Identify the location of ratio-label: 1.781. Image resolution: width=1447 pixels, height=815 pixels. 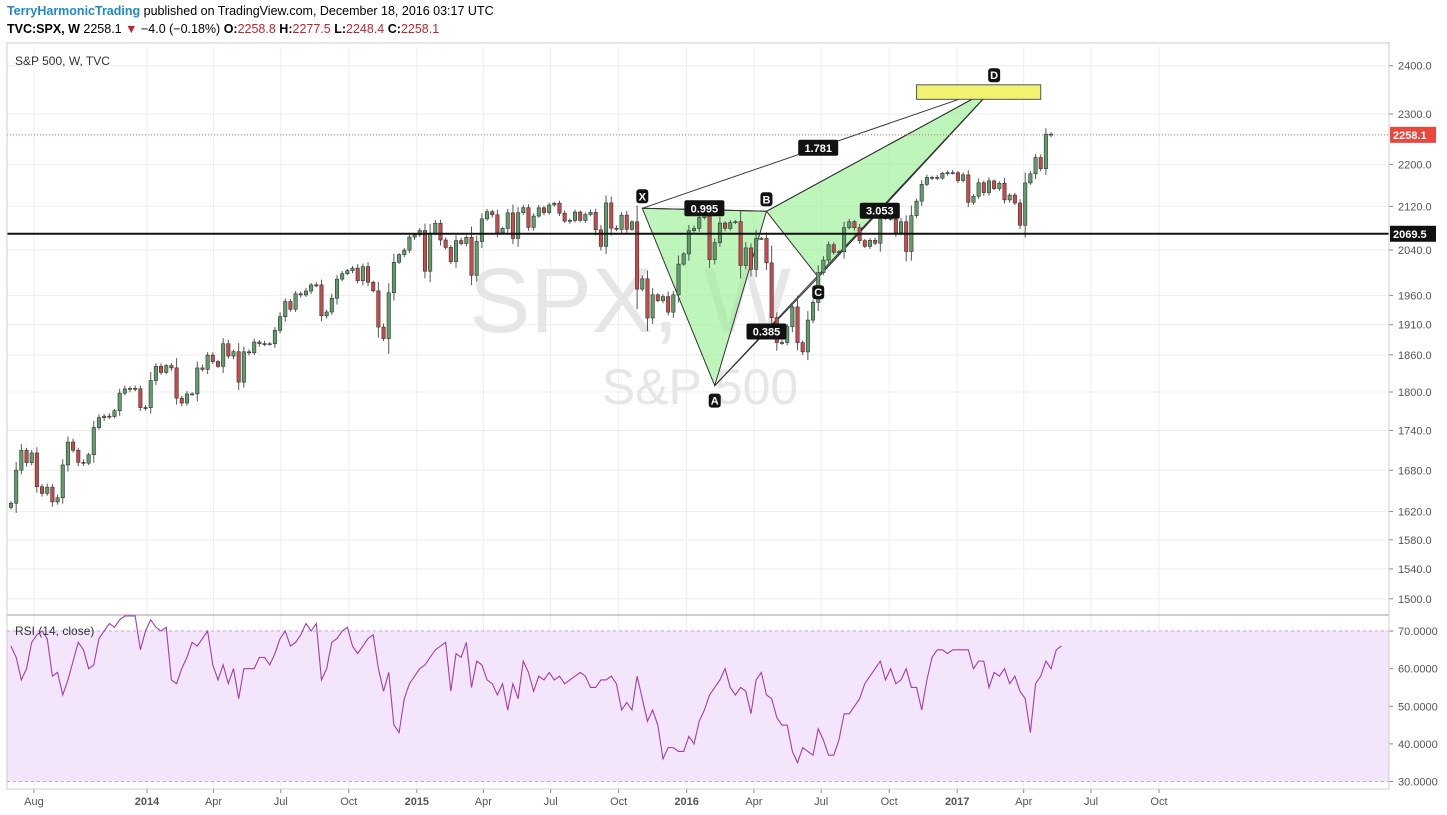
(818, 147).